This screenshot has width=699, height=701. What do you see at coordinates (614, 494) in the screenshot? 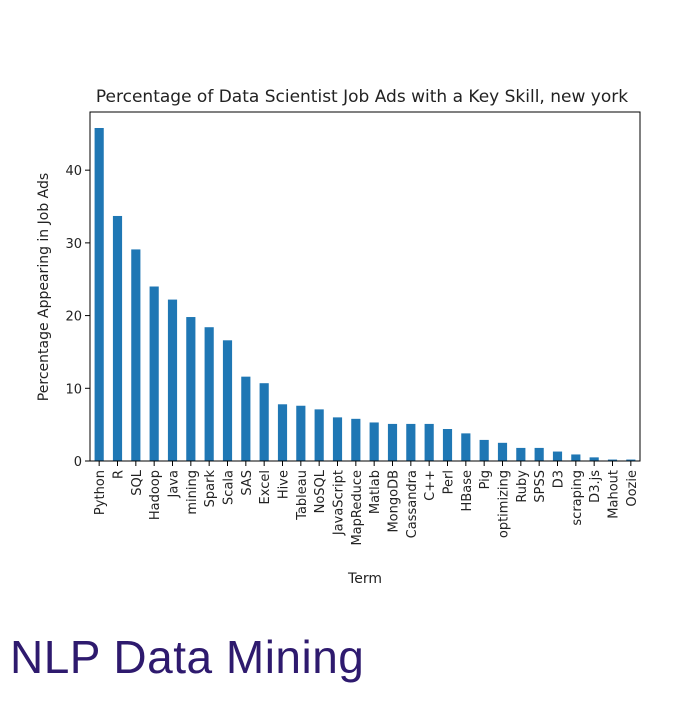
I see `x-tick-label: Mahout` at bounding box center [614, 494].